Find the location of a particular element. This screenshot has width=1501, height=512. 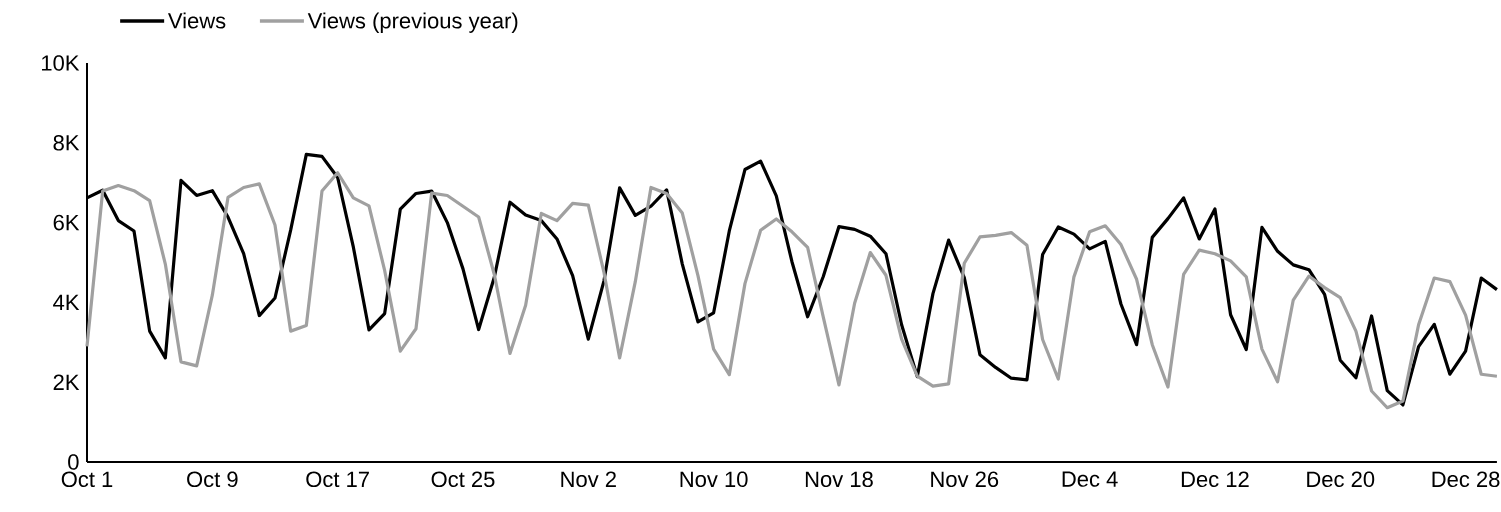

y-tick-label: 2K is located at coordinates (66, 382).